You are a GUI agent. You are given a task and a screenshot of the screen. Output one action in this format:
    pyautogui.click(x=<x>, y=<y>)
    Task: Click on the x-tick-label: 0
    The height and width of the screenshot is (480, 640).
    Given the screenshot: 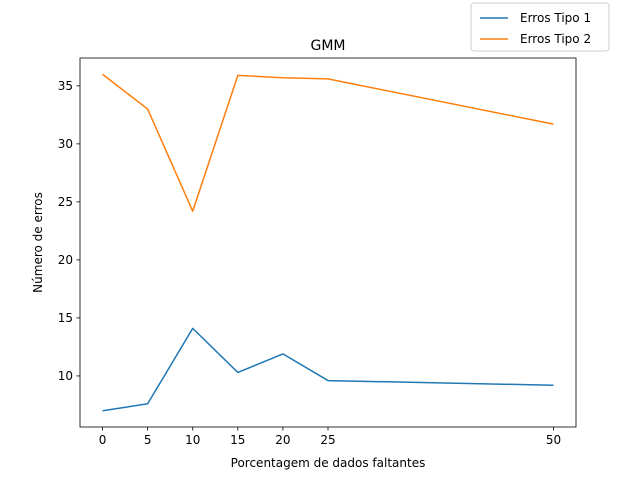 What is the action you would take?
    pyautogui.click(x=103, y=440)
    